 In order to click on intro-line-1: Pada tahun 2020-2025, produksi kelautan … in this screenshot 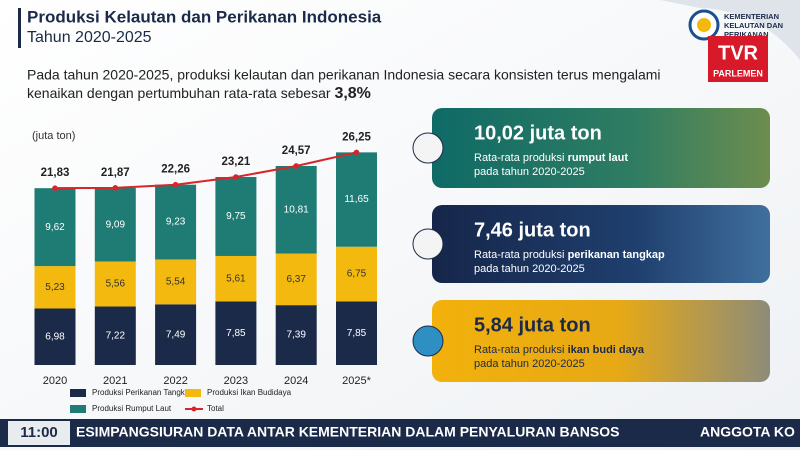, I will do `click(344, 75)`.